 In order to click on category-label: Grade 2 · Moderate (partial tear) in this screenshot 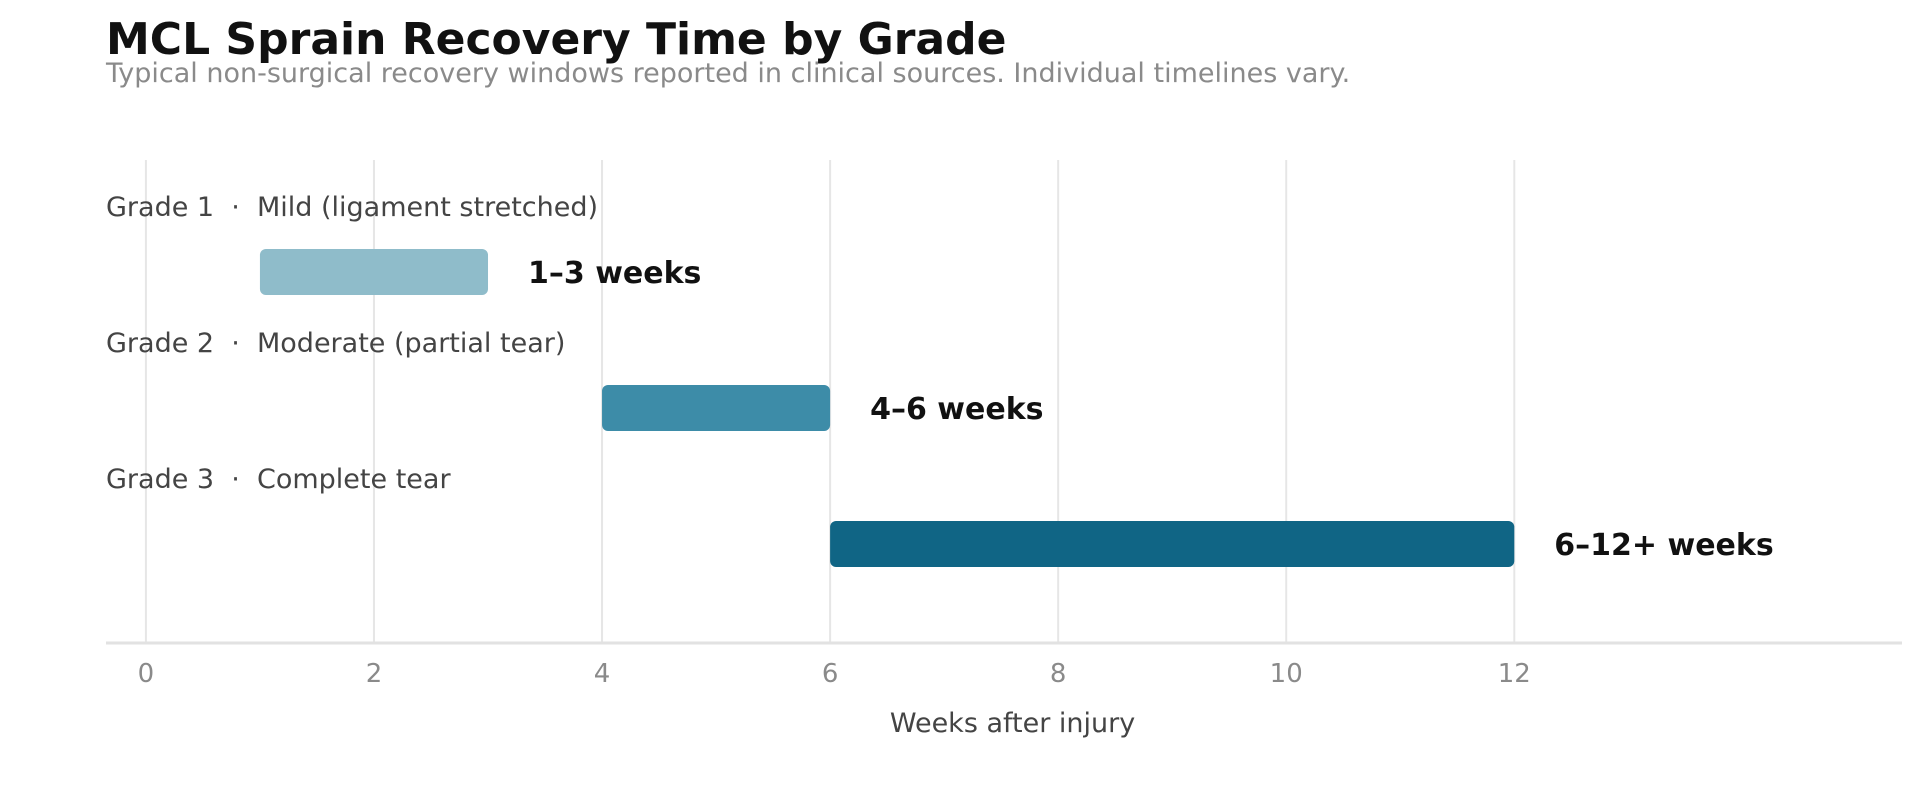, I will do `click(335, 343)`.